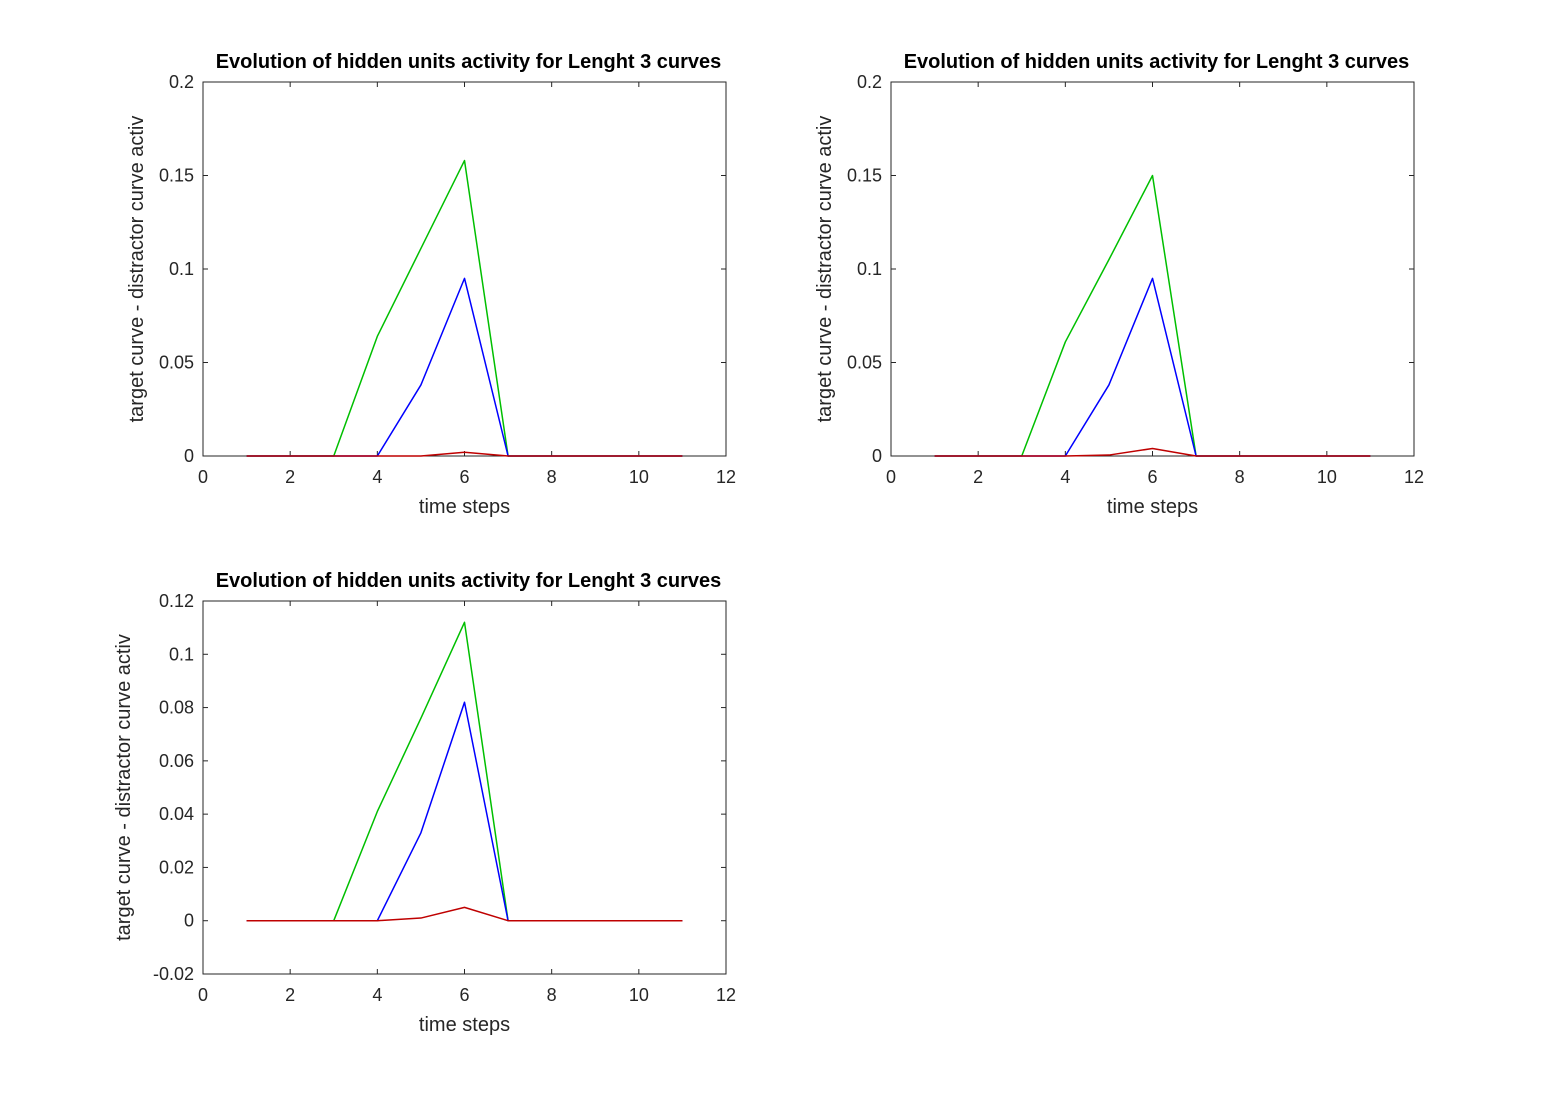  What do you see at coordinates (181, 269) in the screenshot?
I see `chart-1-ytick-label: 0.1` at bounding box center [181, 269].